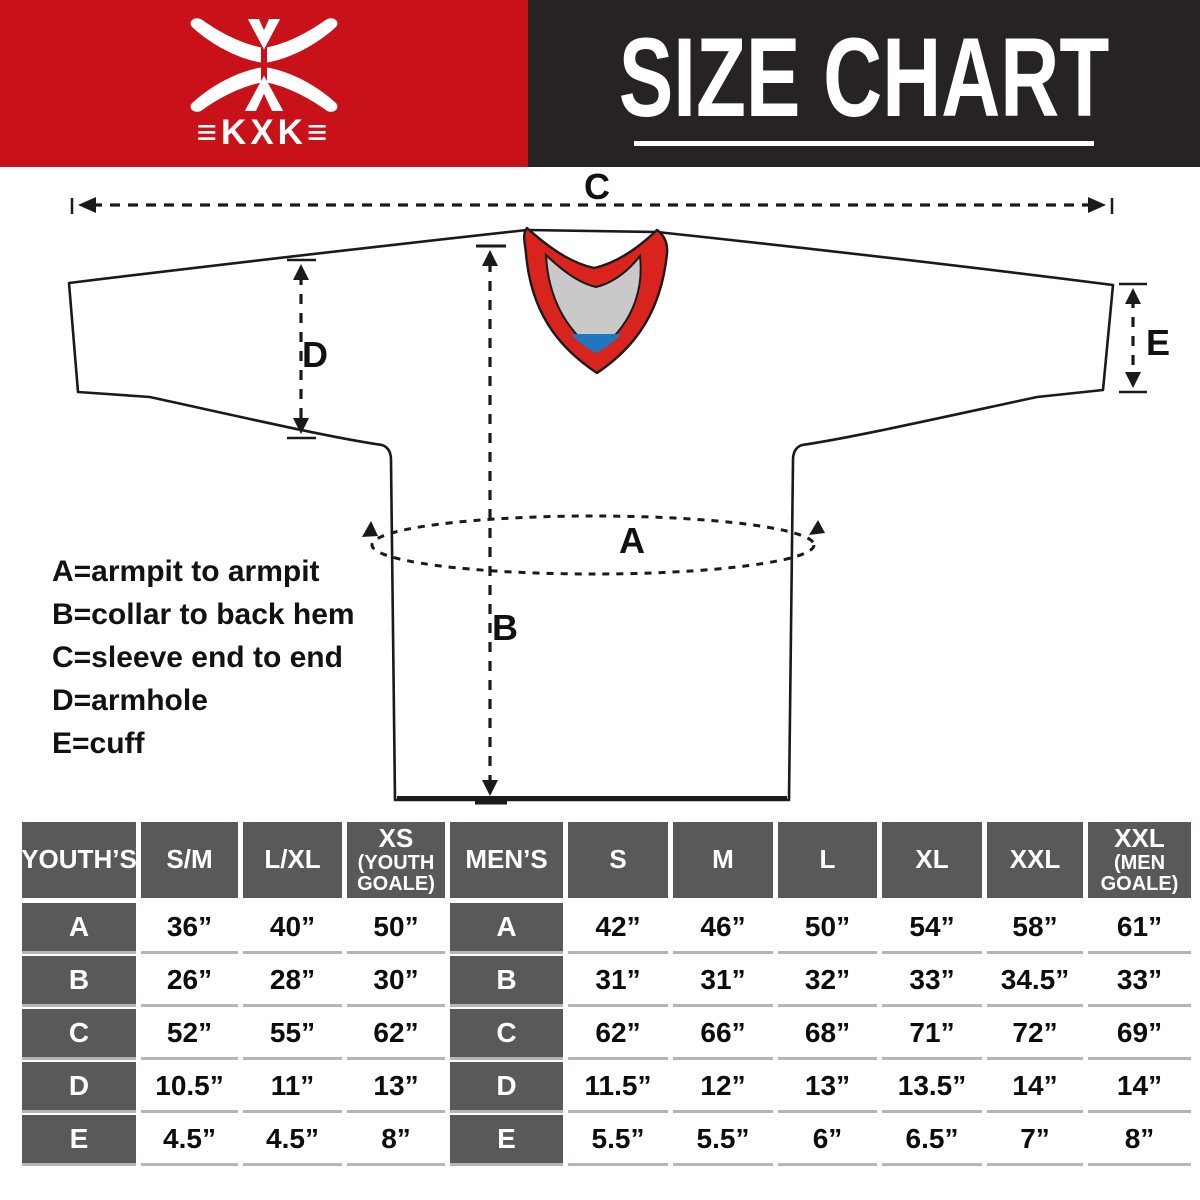  What do you see at coordinates (827, 860) in the screenshot?
I see `men-size-col: L` at bounding box center [827, 860].